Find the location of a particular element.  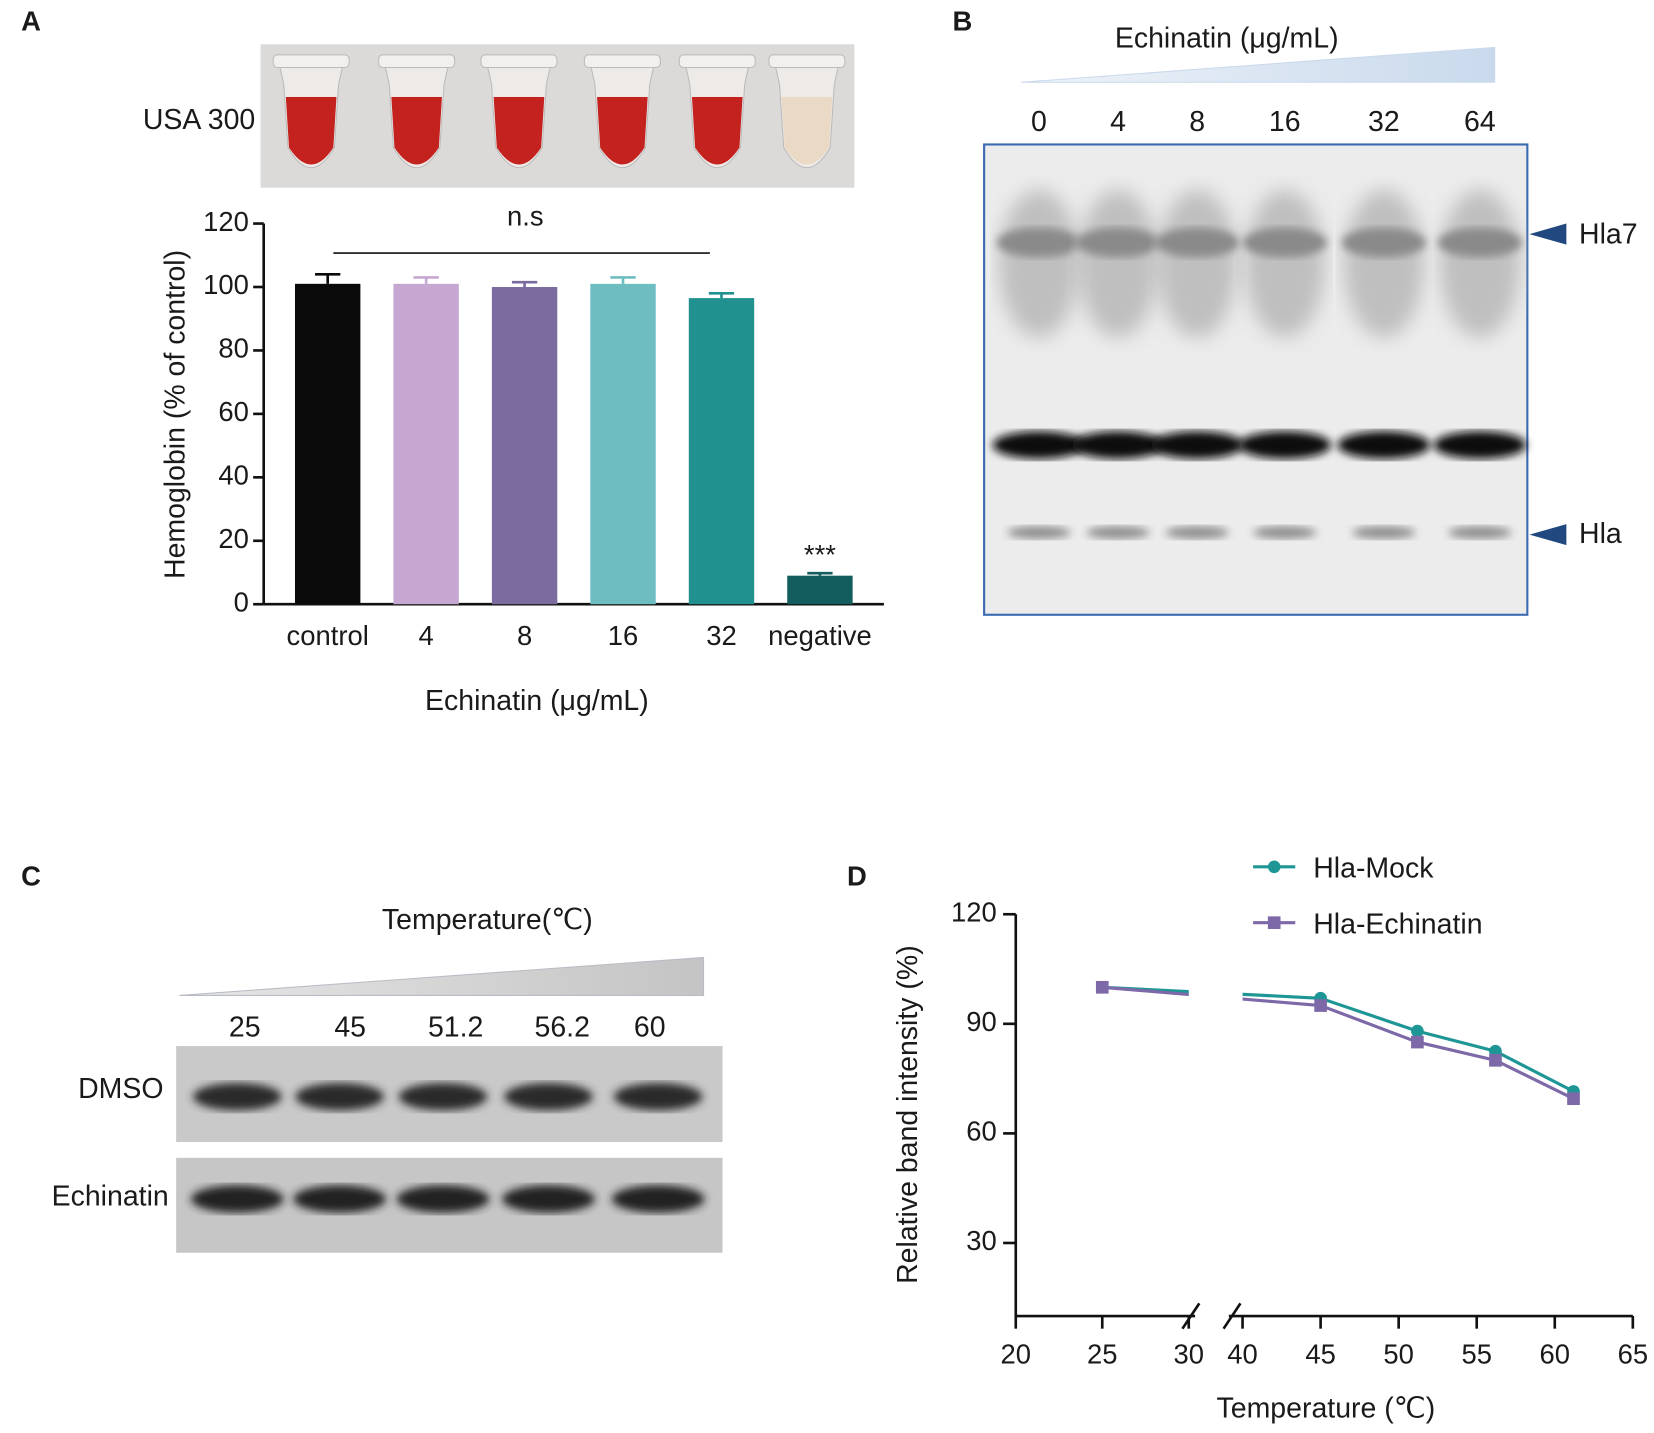

legend-label: Hla-Mock is located at coordinates (1373, 868).